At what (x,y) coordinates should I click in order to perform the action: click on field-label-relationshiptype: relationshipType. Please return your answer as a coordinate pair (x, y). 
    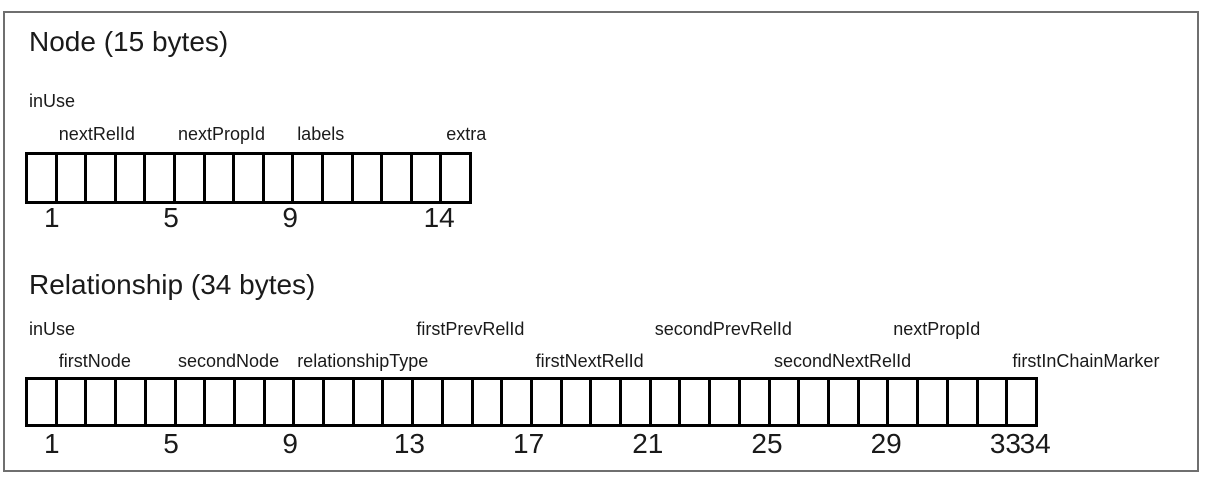
    Looking at the image, I should click on (363, 361).